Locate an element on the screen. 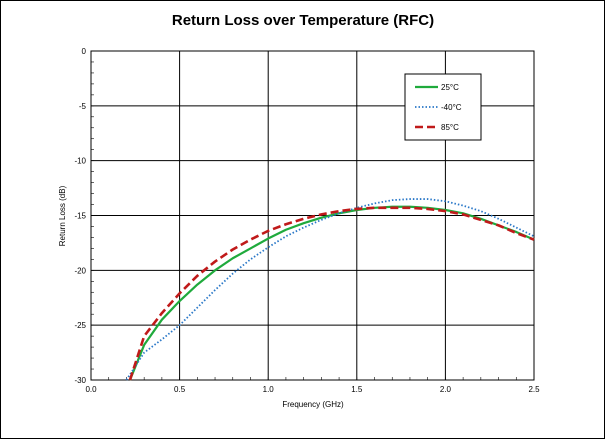 The height and width of the screenshot is (439, 605). x-tick-label: 0.5 is located at coordinates (180, 389).